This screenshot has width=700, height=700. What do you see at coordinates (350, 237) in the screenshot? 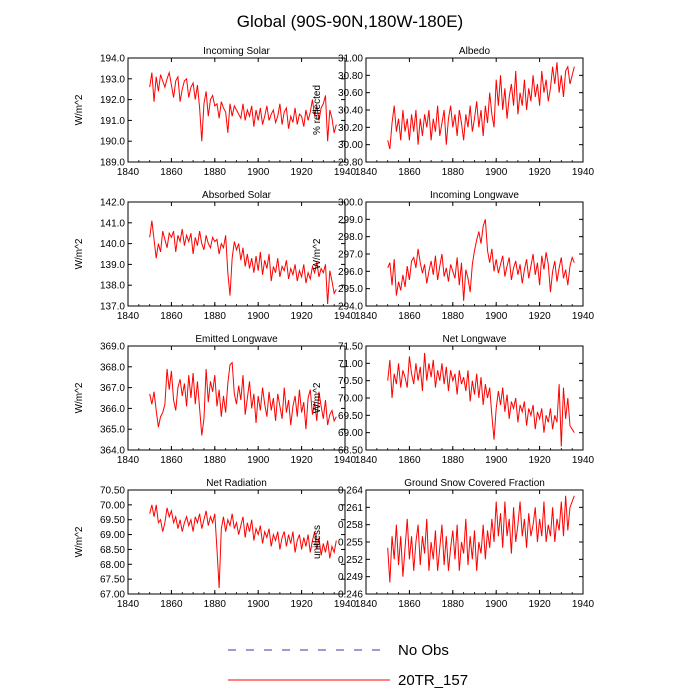
I see `y-tick-label: 298.0` at bounding box center [350, 237].